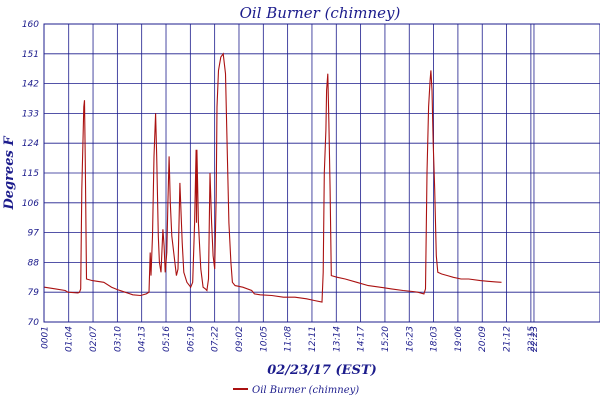 The height and width of the screenshot is (400, 600). What do you see at coordinates (45, 337) in the screenshot?
I see `x-tick-label: 0001` at bounding box center [45, 337].